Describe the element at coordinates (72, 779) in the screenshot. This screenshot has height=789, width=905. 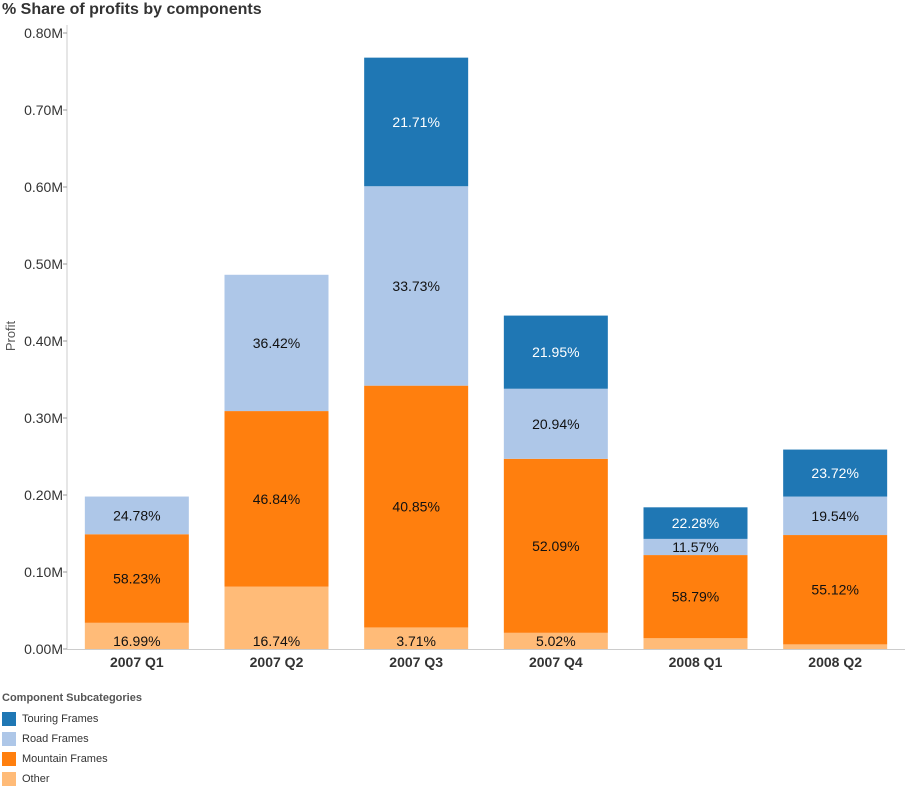
I see `legend-item: Other` at that location.